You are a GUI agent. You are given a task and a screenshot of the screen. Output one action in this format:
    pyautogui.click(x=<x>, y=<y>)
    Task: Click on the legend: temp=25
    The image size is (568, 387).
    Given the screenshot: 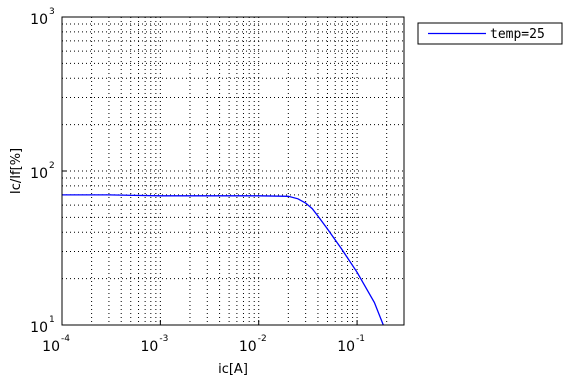 What is the action you would take?
    pyautogui.click(x=490, y=33)
    